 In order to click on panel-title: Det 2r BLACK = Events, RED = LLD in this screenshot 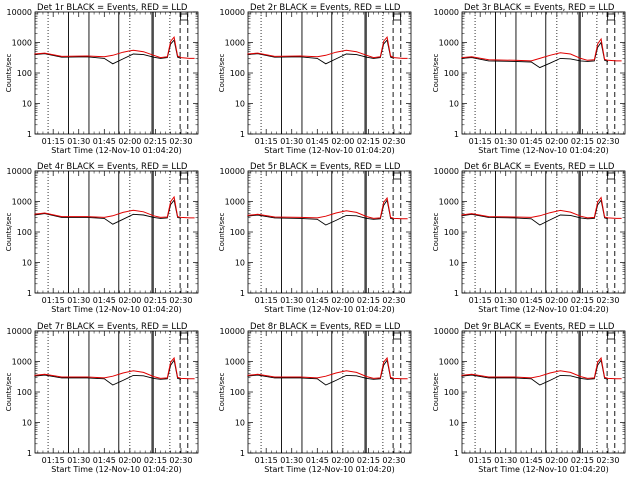, I will do `click(325, 8)`.